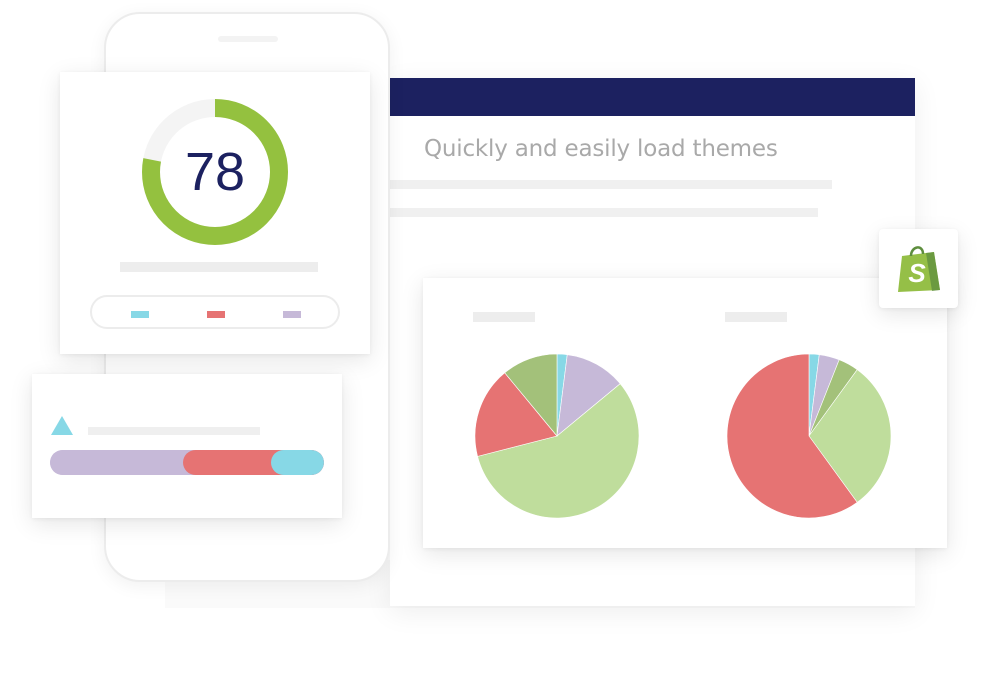 This screenshot has height=683, width=1000. What do you see at coordinates (601, 149) in the screenshot?
I see `browser-heading: Quickly and easily load themes` at bounding box center [601, 149].